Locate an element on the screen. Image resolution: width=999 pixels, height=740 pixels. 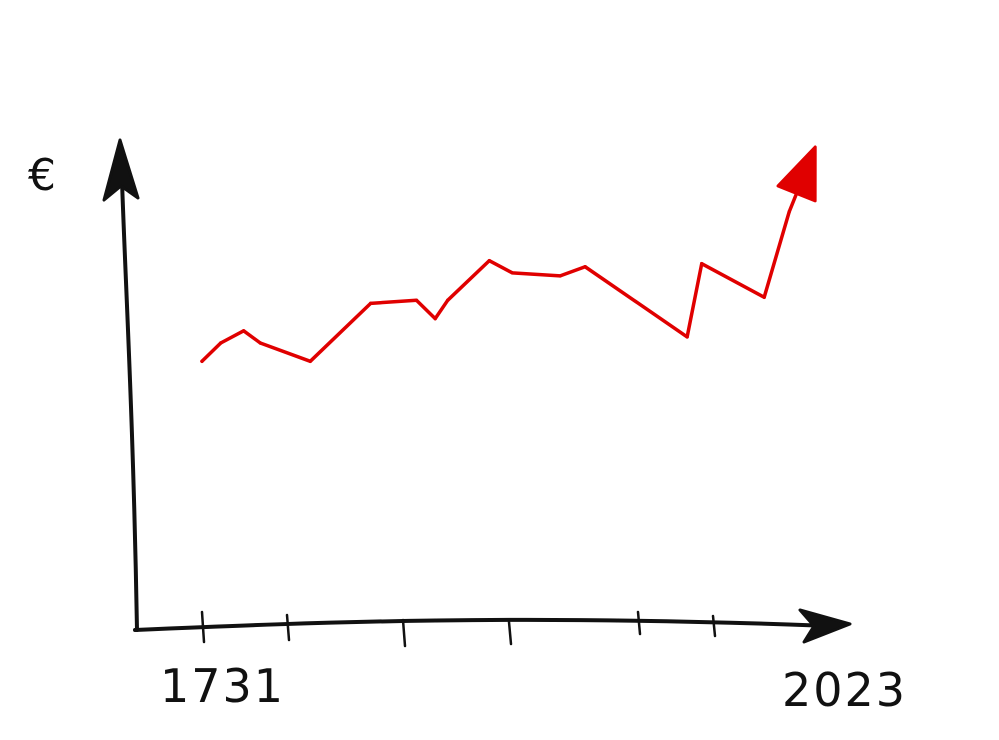
x-axis-arrowhead is located at coordinates (825, 626).